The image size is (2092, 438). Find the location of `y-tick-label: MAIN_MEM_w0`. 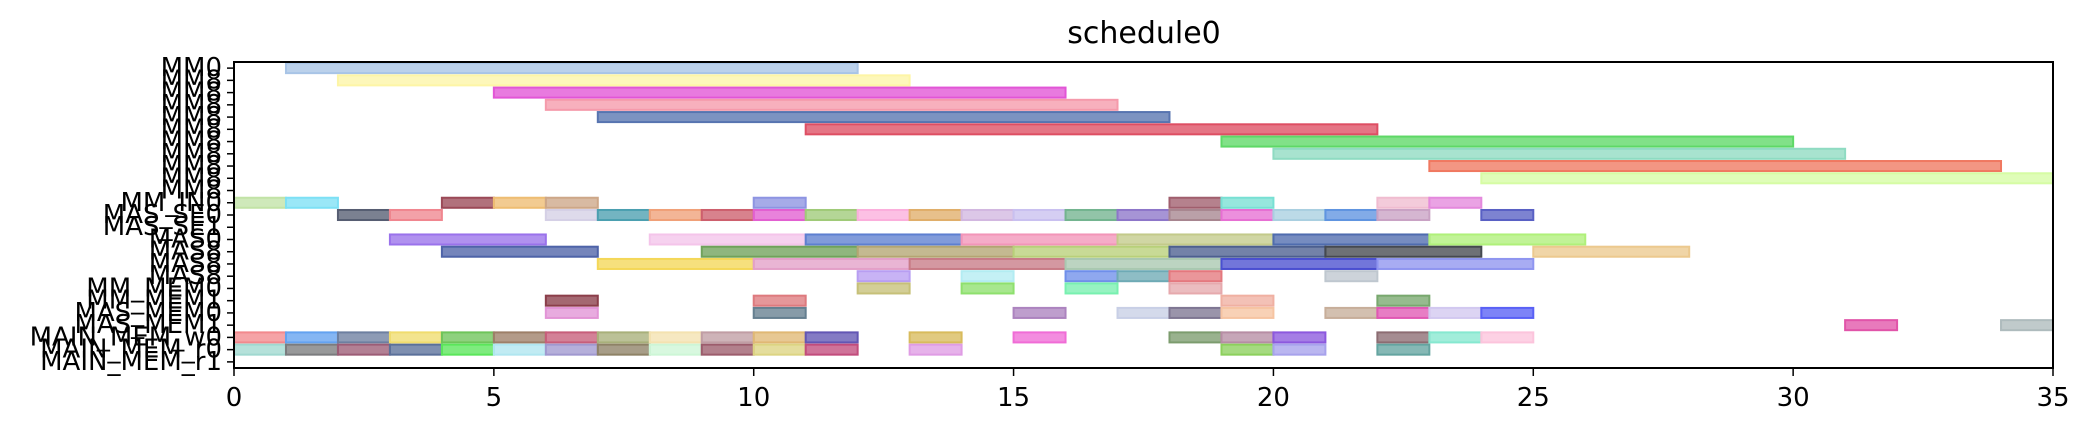

y-tick-label: MAIN_MEM_w0 is located at coordinates (126, 337).